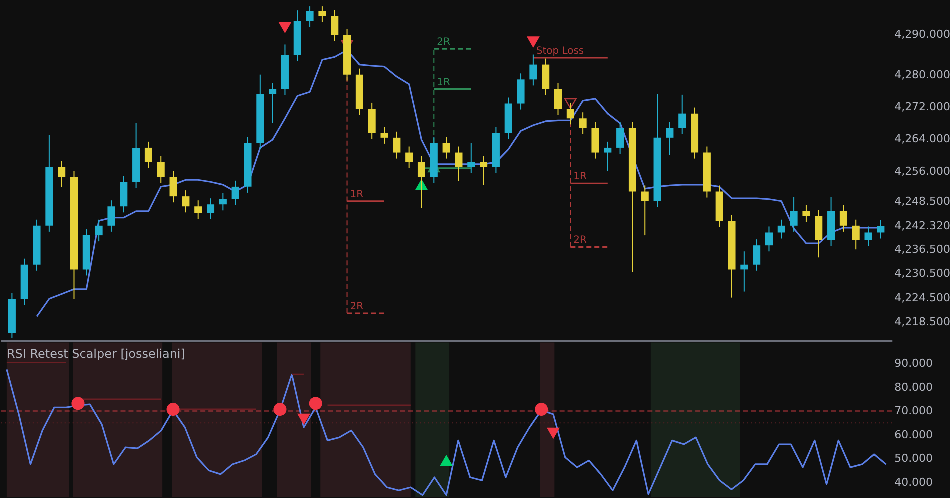 Image resolution: width=950 pixels, height=500 pixels. I want to click on y-tick-label: 4,256.000, so click(922, 171).